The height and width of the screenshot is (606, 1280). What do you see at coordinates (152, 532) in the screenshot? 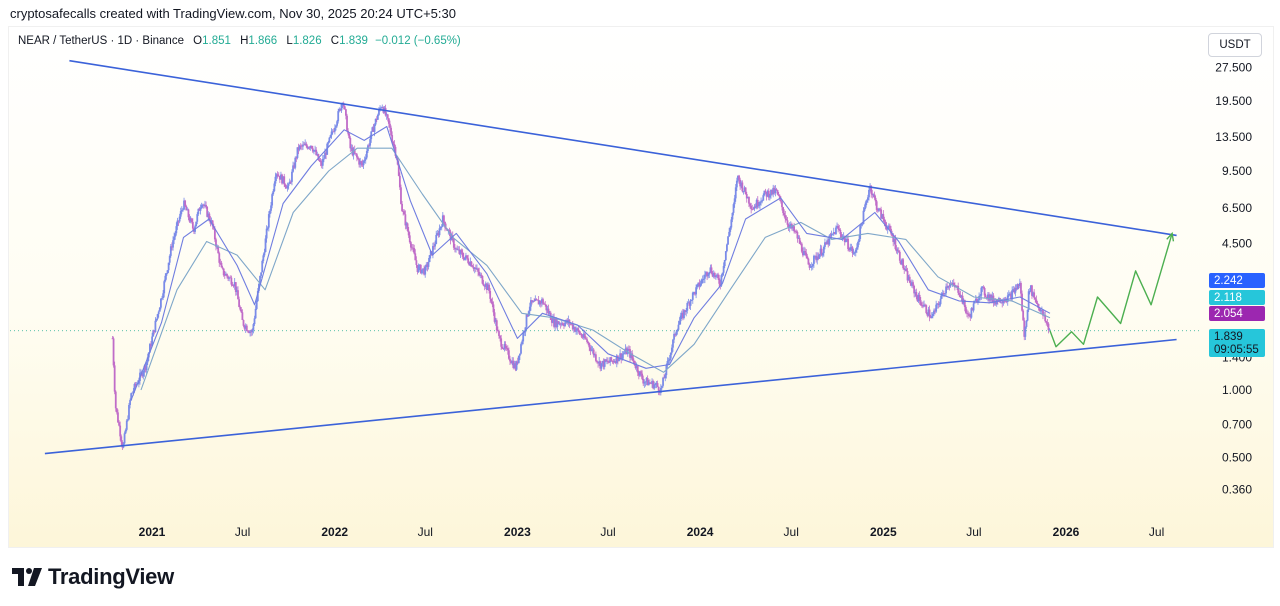
I see `x-tick-label: 2021` at bounding box center [152, 532].